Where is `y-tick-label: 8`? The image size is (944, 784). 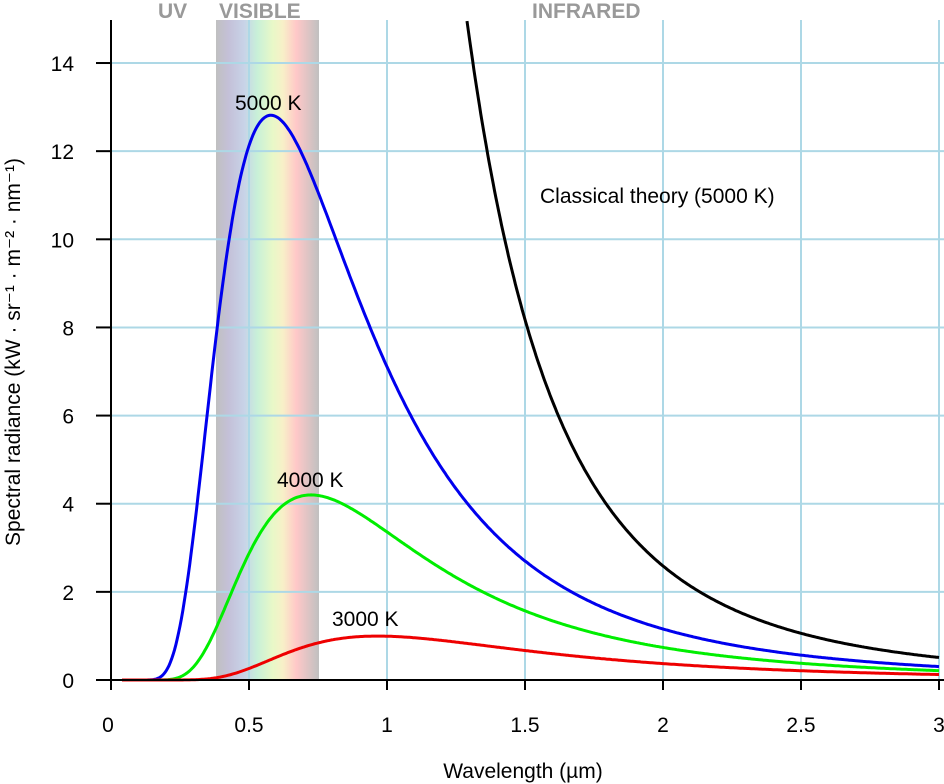
y-tick-label: 8 is located at coordinates (68, 328).